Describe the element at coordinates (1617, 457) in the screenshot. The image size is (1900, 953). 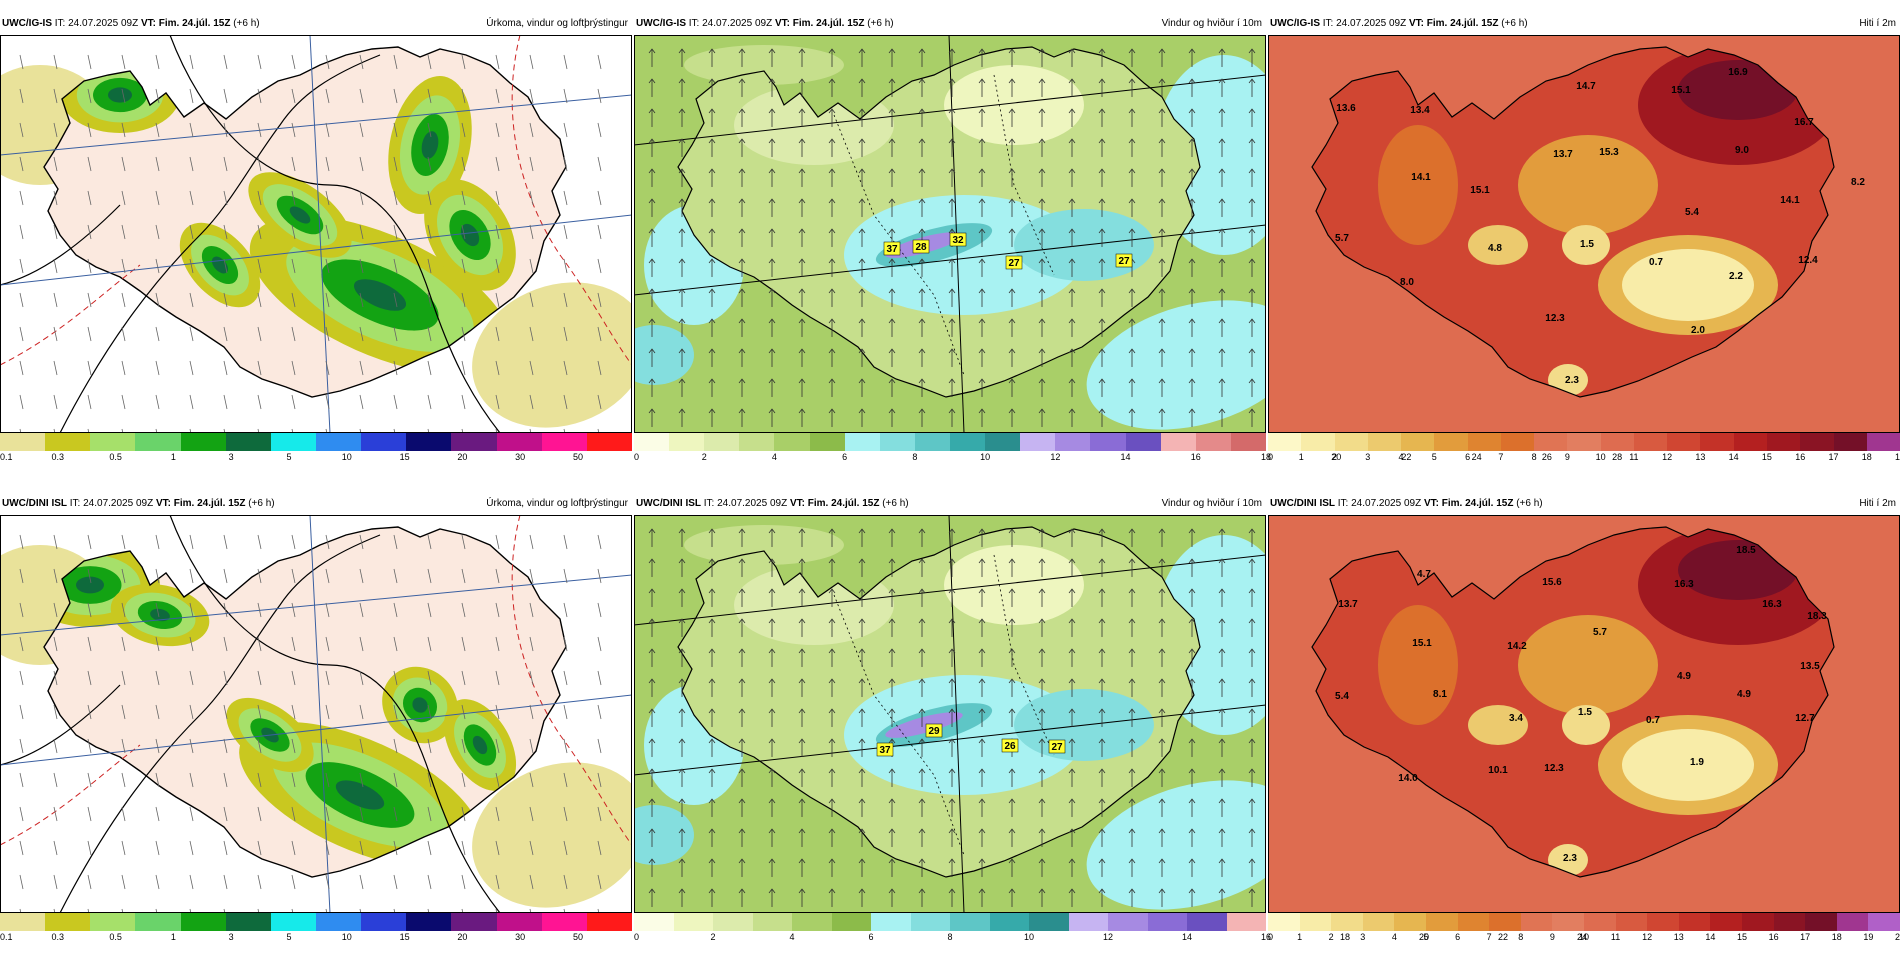
I see `colorbar-tick: 28` at that location.